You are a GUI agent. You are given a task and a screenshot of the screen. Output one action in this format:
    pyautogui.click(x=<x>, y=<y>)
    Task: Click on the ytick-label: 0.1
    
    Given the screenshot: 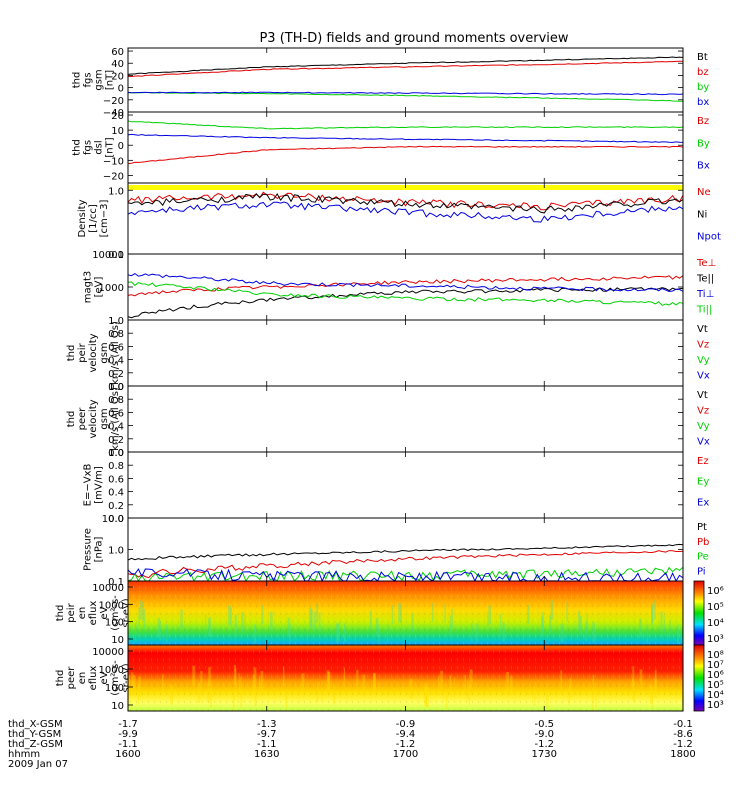 What is the action you would take?
    pyautogui.click(x=116, y=255)
    